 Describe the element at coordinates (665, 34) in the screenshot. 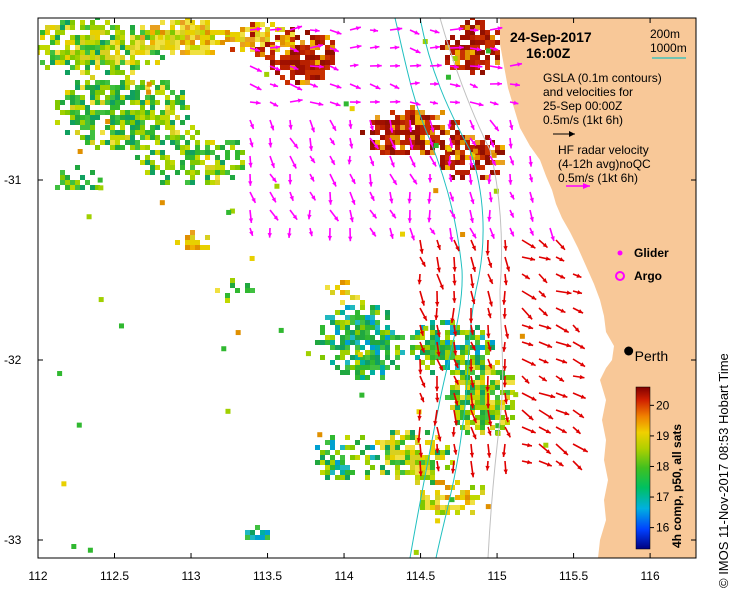

I see `contour-legend-200m: 200m` at that location.